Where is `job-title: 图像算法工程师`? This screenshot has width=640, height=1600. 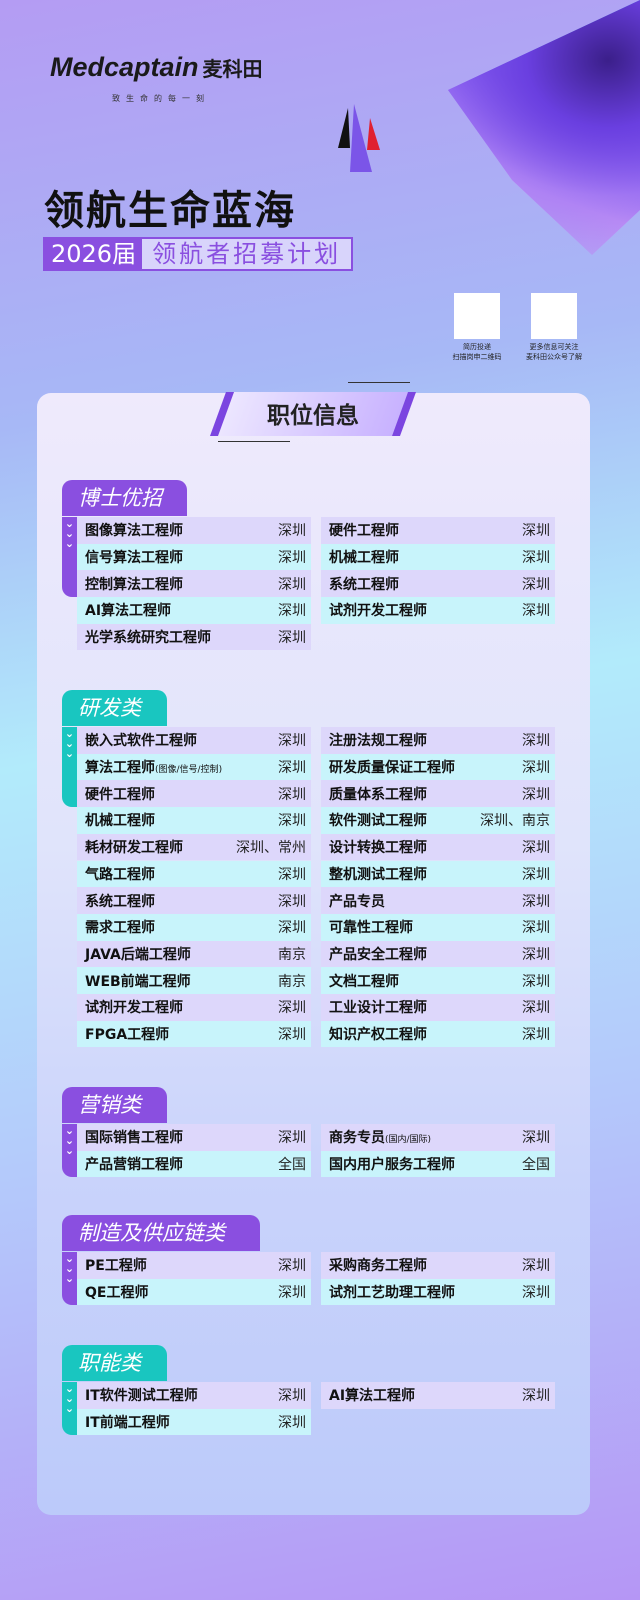 job-title: 图像算法工程师 is located at coordinates (134, 531).